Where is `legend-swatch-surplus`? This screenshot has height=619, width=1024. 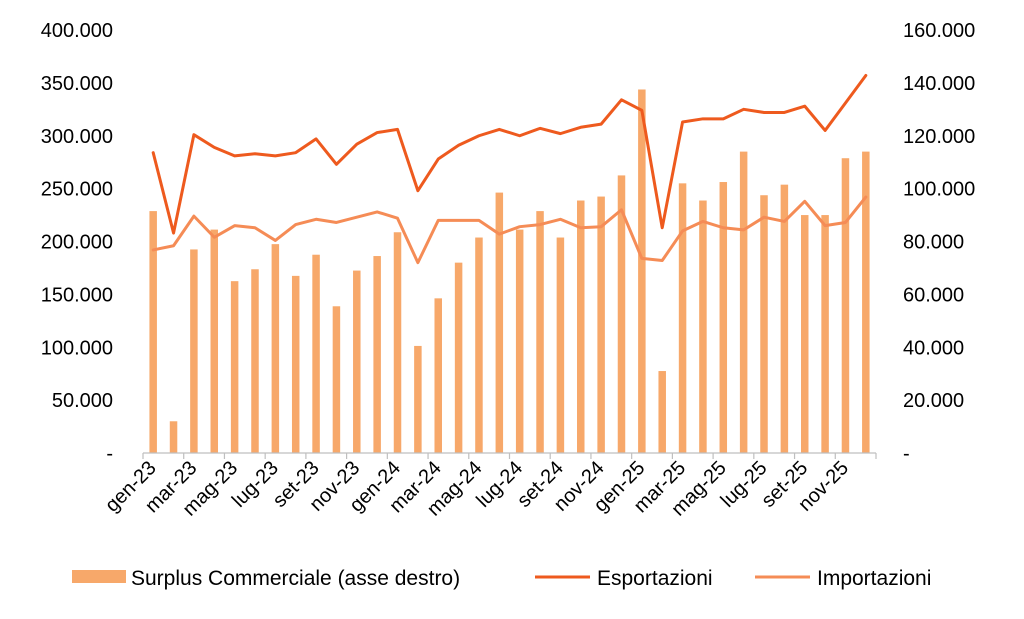 legend-swatch-surplus is located at coordinates (99, 576).